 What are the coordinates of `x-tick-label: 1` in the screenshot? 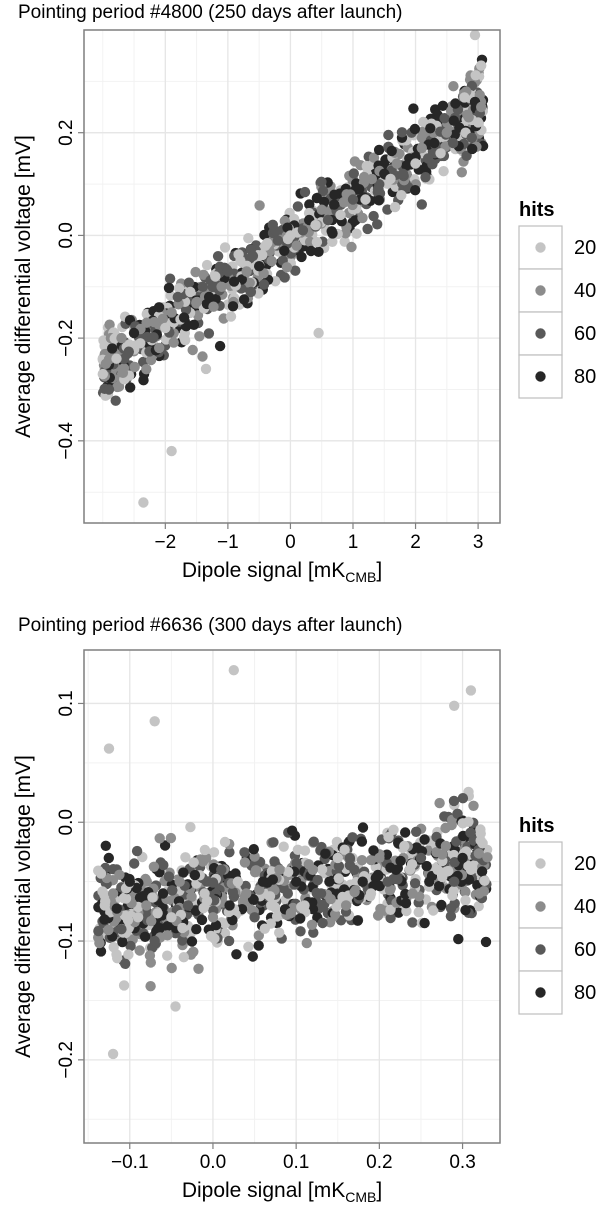 It's located at (353, 542).